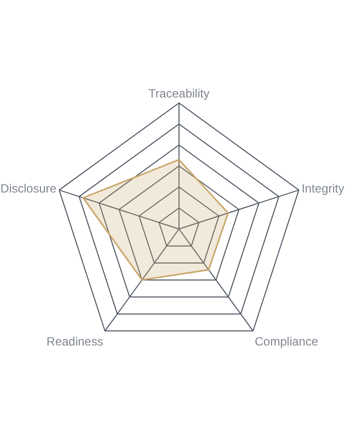  Describe the element at coordinates (179, 93) in the screenshot. I see `spoke-label: Traceability` at that location.